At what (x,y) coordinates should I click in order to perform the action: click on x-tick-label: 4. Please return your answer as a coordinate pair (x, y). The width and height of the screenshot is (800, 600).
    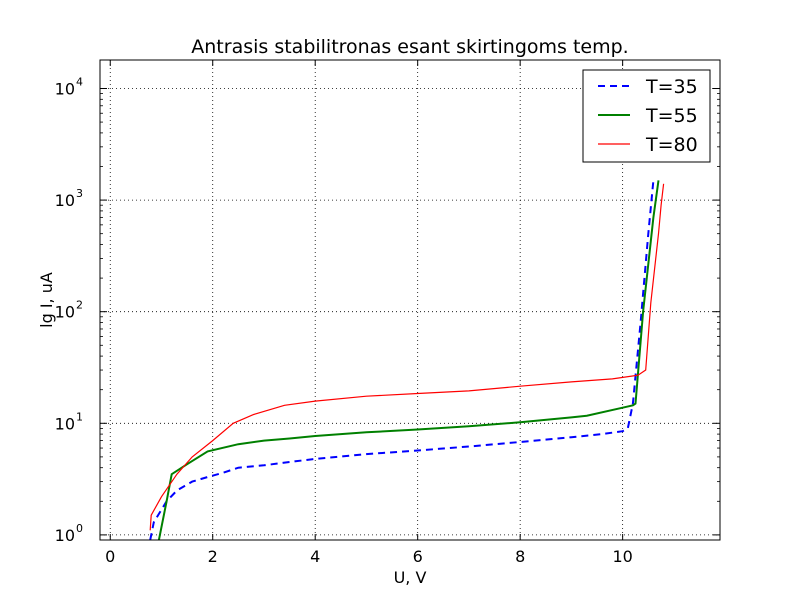
    Looking at the image, I should click on (315, 556).